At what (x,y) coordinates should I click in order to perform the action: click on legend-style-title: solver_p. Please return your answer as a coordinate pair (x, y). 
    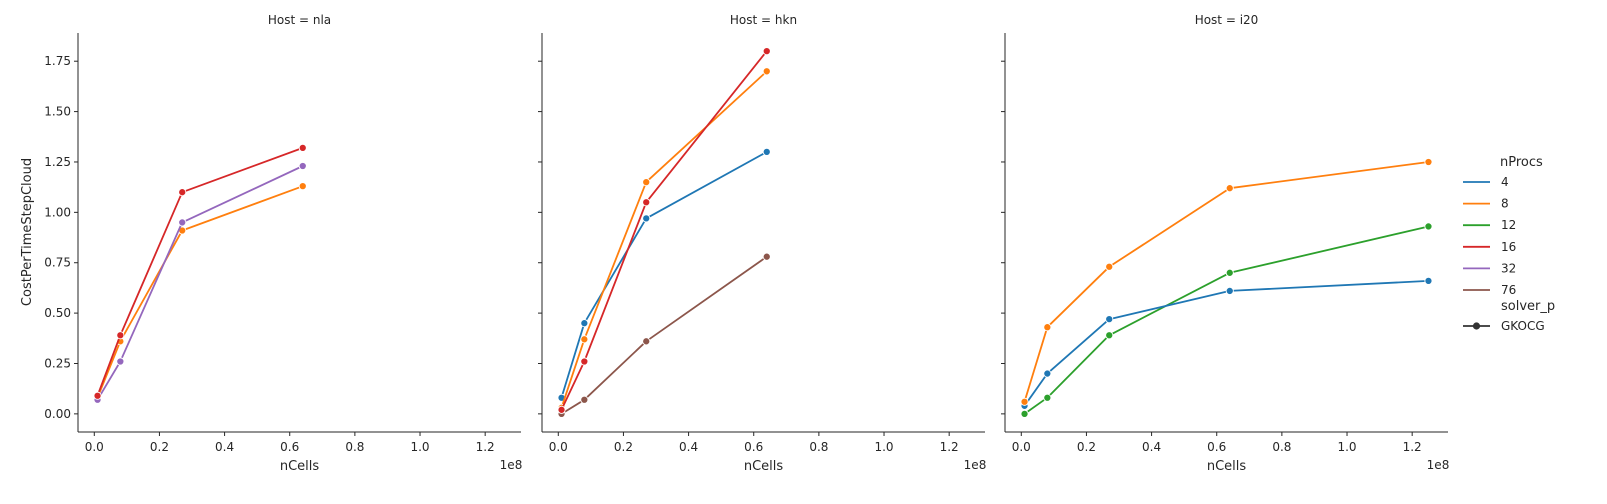
    Looking at the image, I should click on (1528, 306).